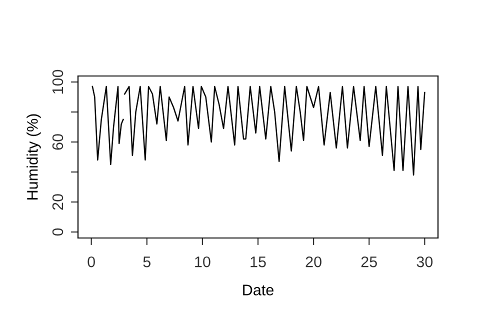 Image resolution: width=480 pixels, height=335 pixels. What do you see at coordinates (58, 232) in the screenshot?
I see `y-tick-label: 0` at bounding box center [58, 232].